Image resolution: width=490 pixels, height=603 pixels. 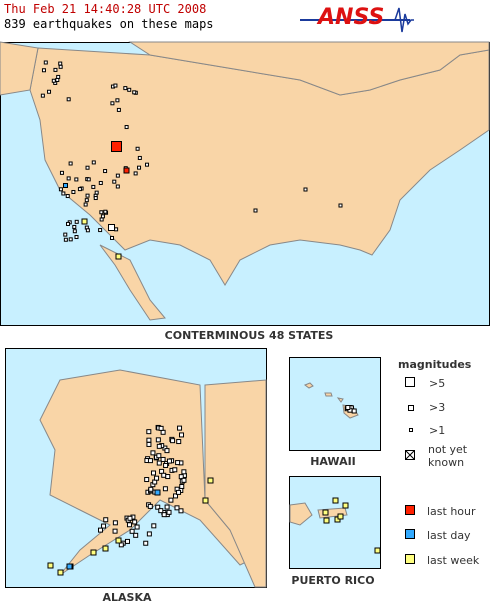 What do you see at coordinates (437, 407) in the screenshot?
I see `legend-label: >3` at bounding box center [437, 407].